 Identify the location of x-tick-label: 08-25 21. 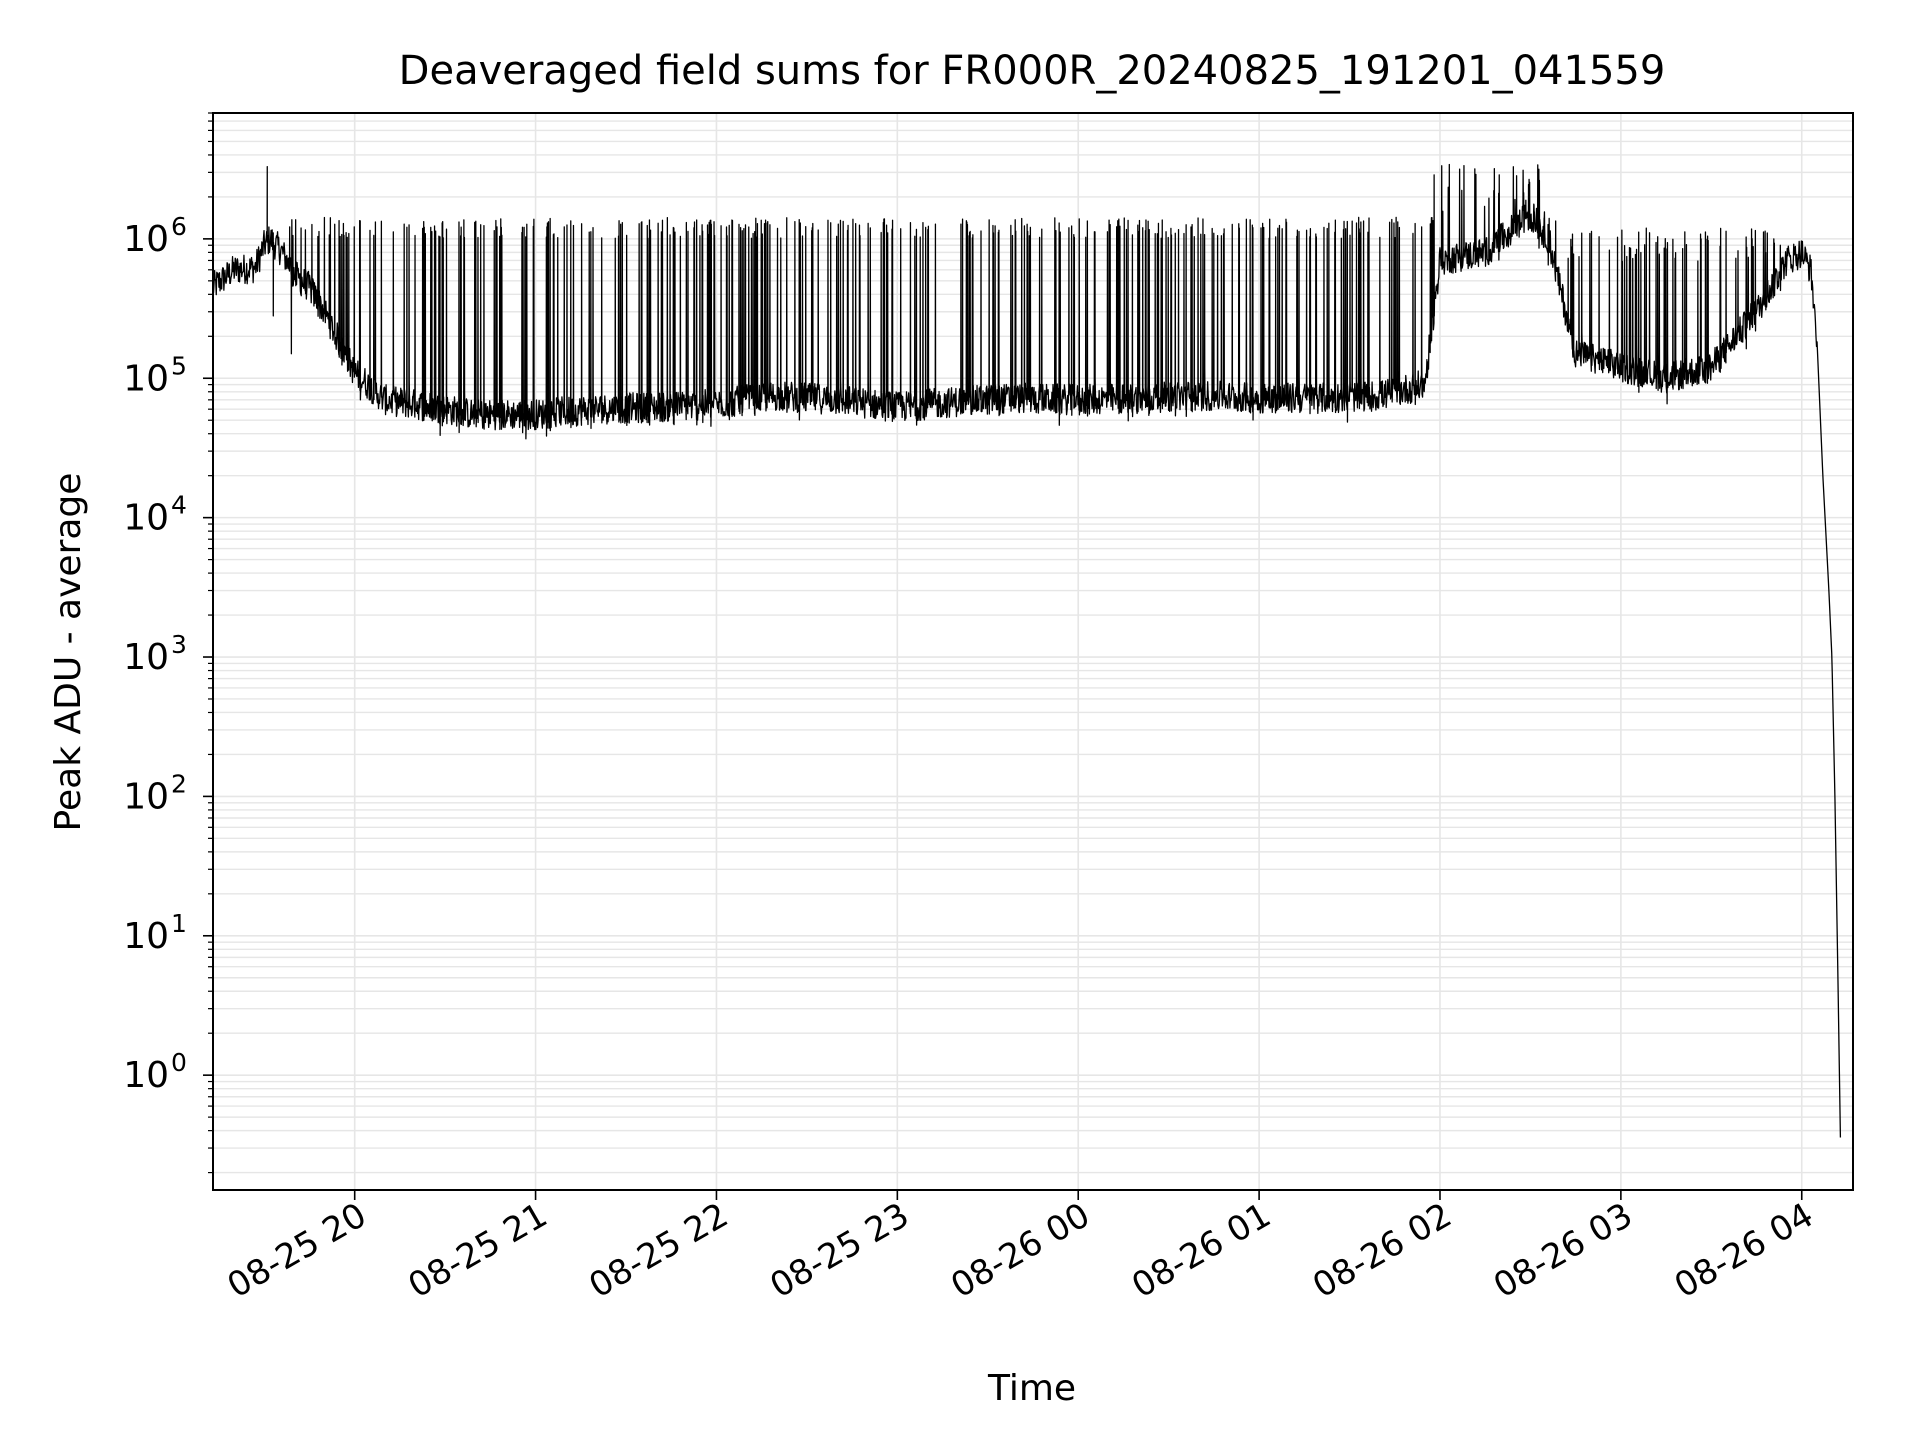
(478, 1250).